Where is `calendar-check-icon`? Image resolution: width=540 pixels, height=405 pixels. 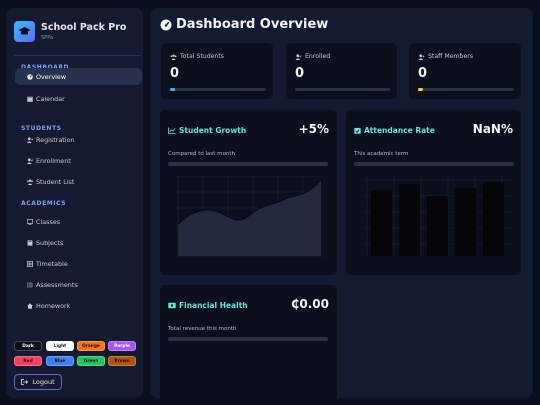 calendar-check-icon is located at coordinates (357, 130).